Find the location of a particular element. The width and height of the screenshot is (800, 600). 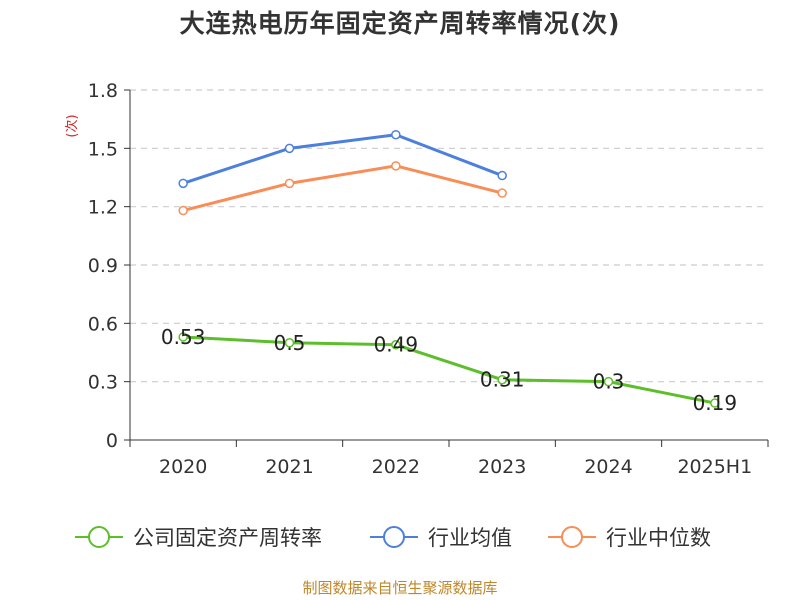

data-source-note: 制图数据来自恒生聚源数据库 is located at coordinates (400, 588).